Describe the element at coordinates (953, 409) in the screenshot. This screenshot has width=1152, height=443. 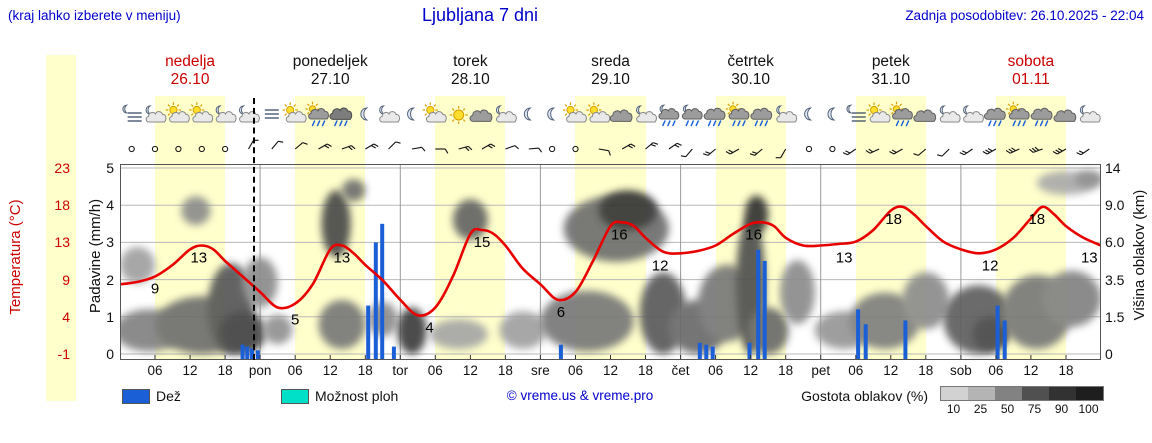
I see `density-gradient-tick: 10` at that location.